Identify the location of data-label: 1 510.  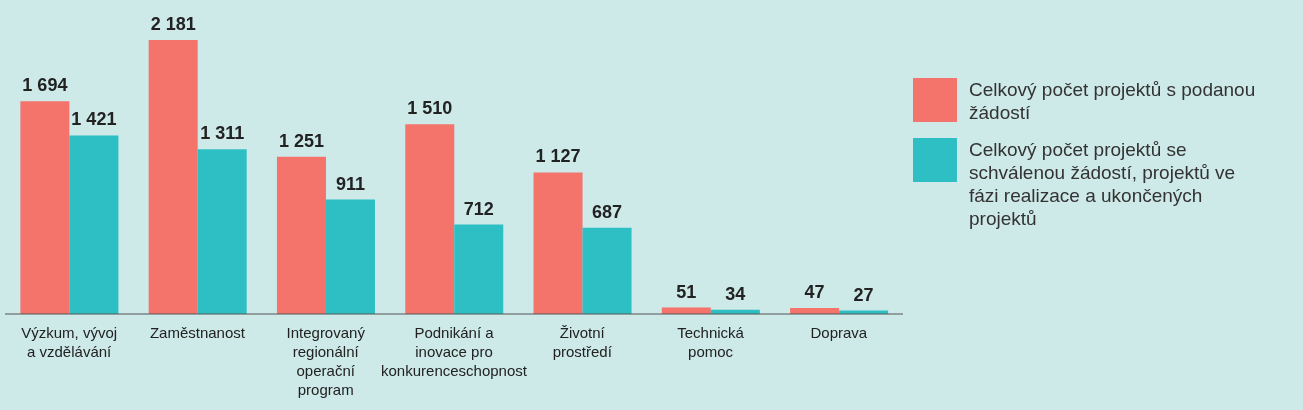
(430, 108).